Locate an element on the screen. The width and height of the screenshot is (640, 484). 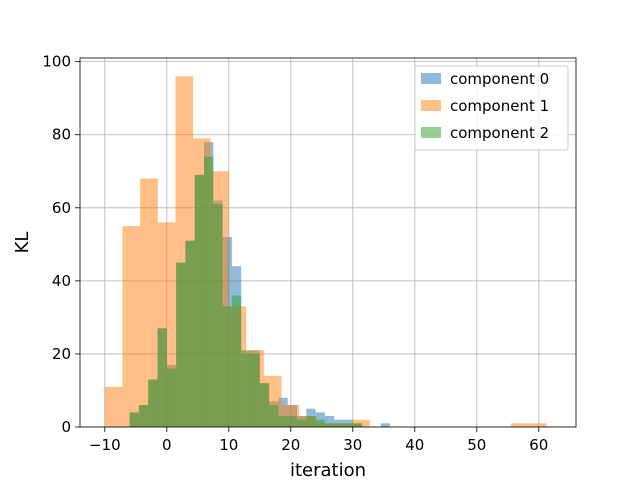
y-tick-label: 0 is located at coordinates (66, 427).